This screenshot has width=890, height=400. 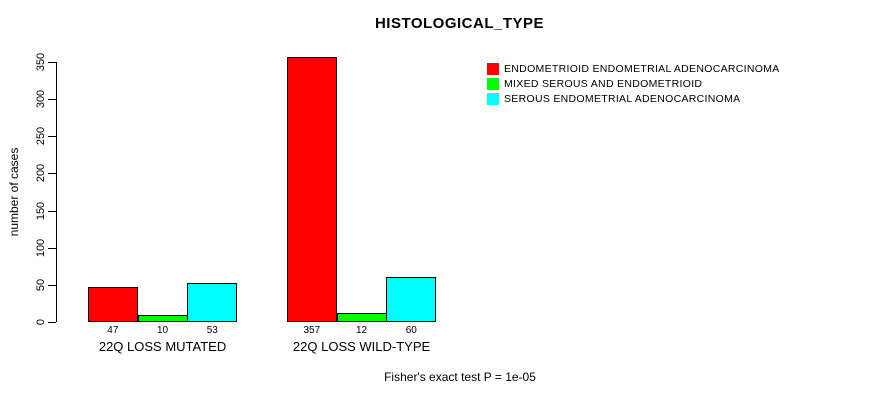 I want to click on bar-value-label: 12, so click(x=361, y=330).